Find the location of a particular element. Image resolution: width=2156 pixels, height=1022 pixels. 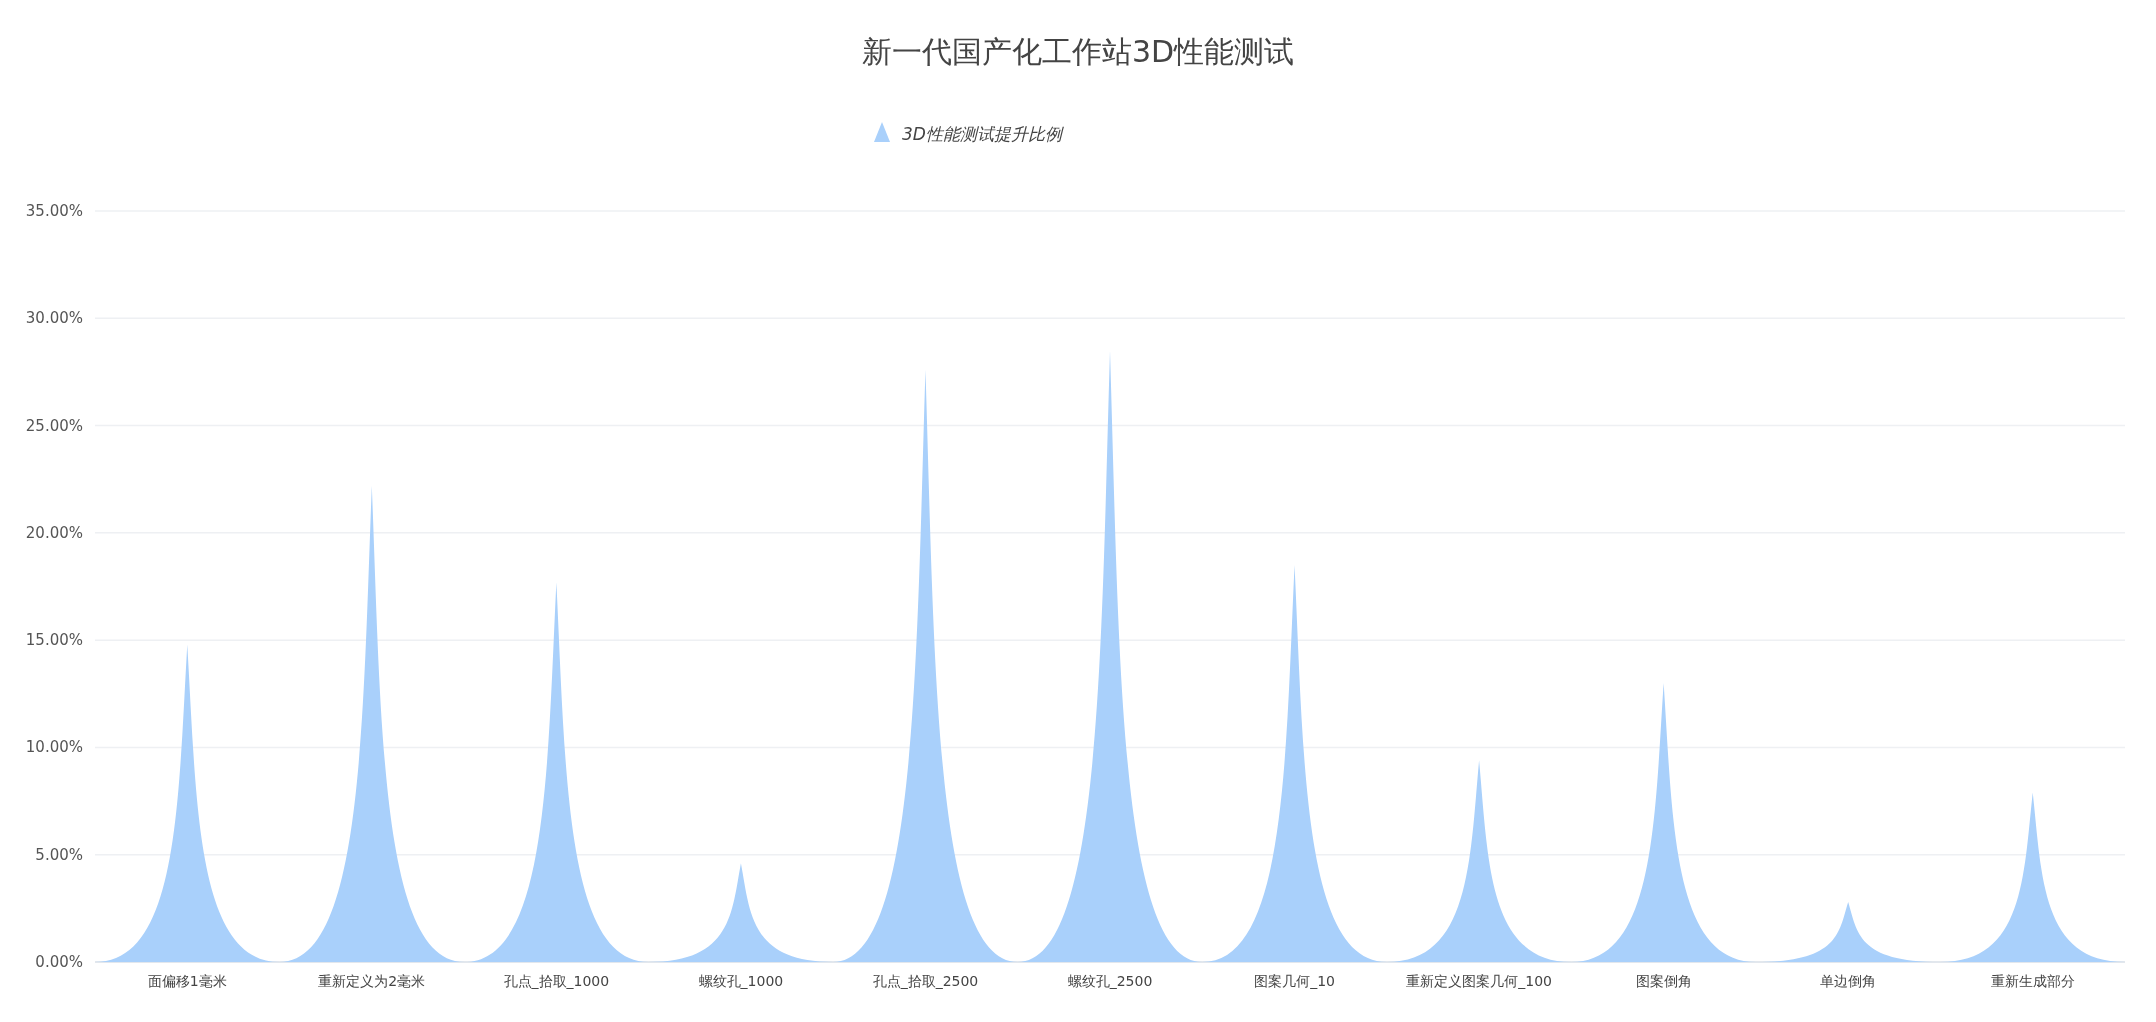

y-tick-label: 20.00% is located at coordinates (54, 532).